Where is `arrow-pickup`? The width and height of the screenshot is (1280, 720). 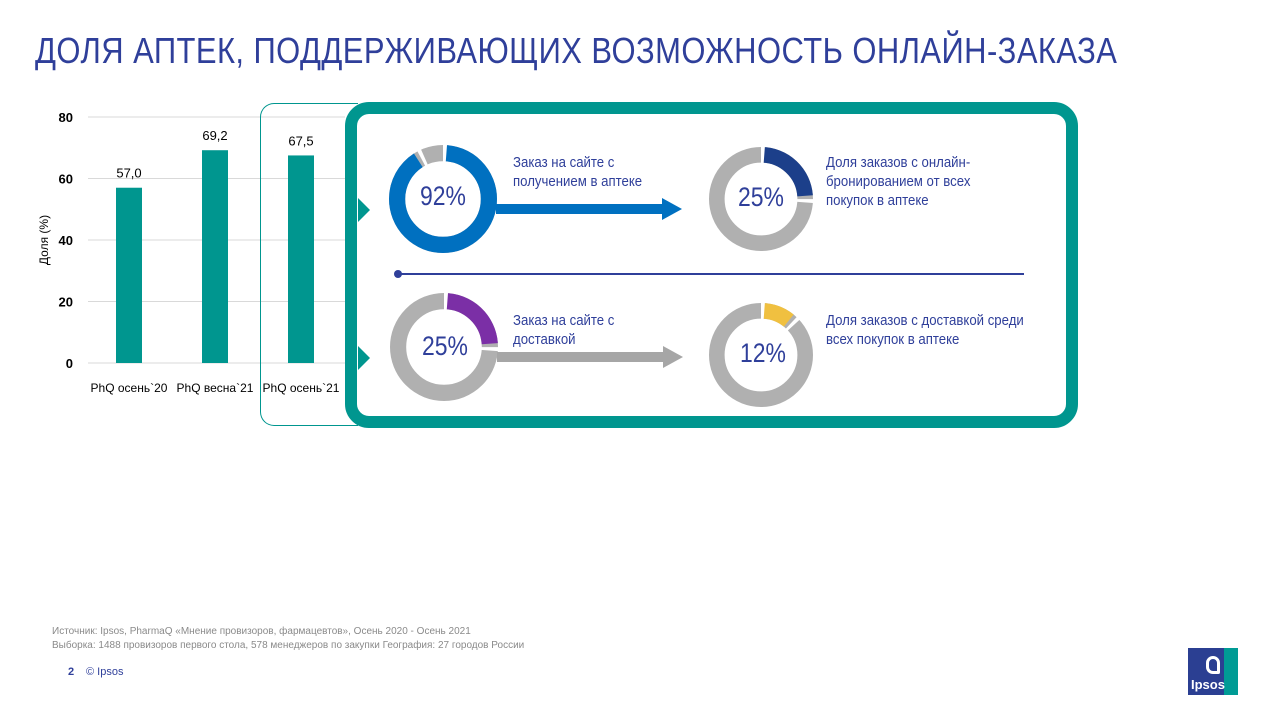 arrow-pickup is located at coordinates (579, 209).